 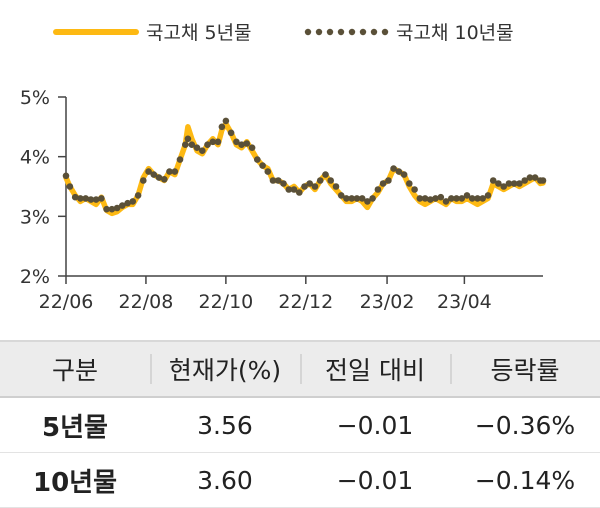 I want to click on table-row: 10년물 3.60 −0.01 −0.14%, so click(x=300, y=480).